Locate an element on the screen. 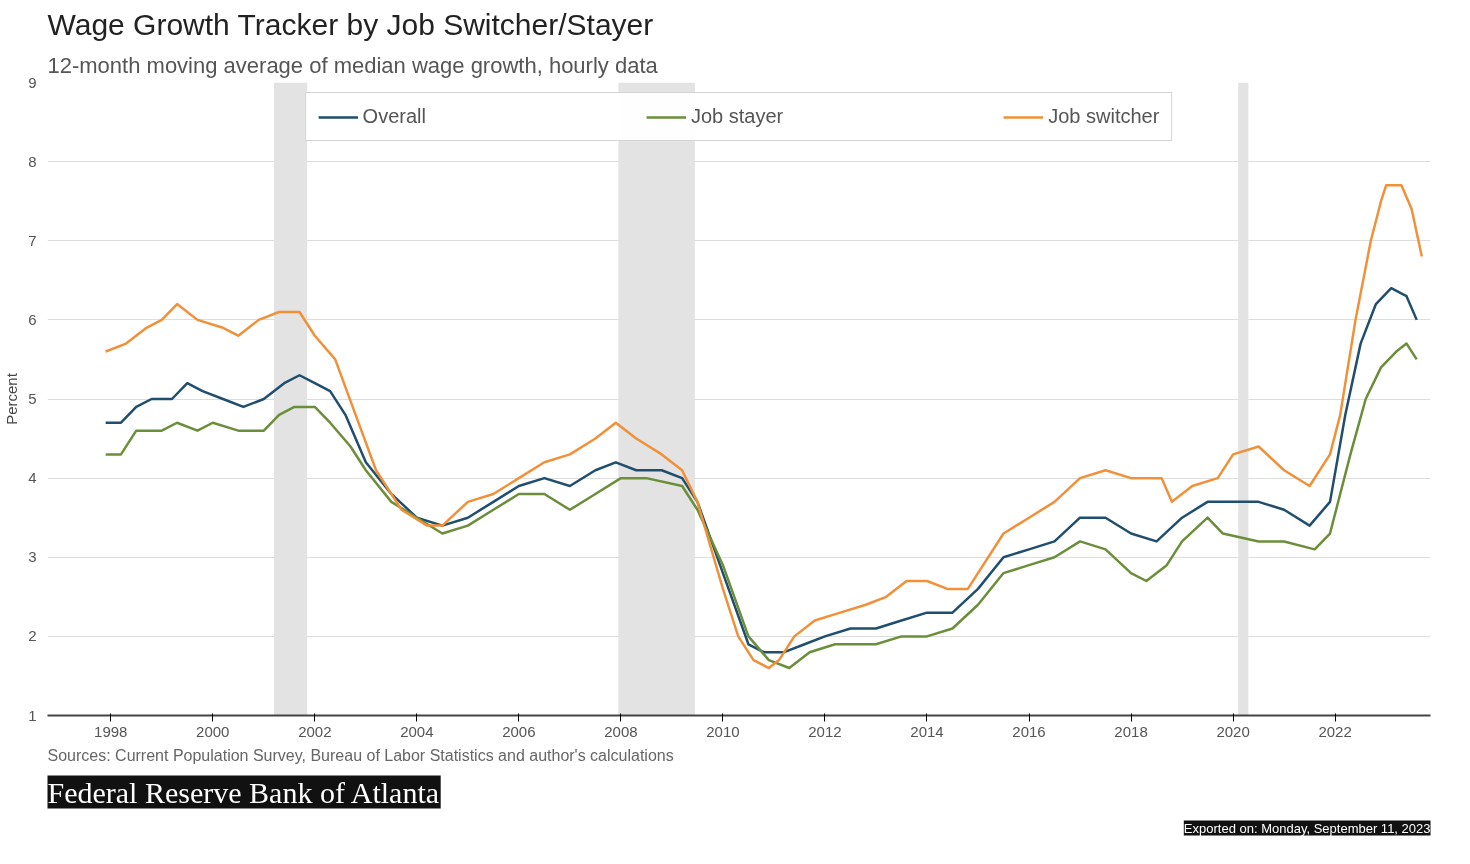 The width and height of the screenshot is (1470, 864). y-tick-label: 9 is located at coordinates (32, 82).